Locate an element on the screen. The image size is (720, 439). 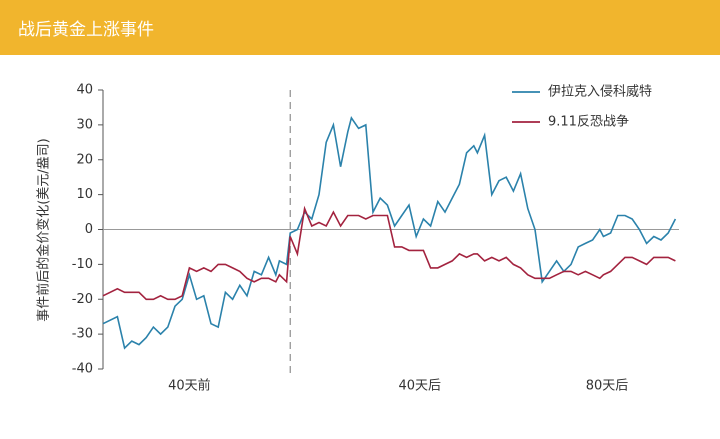
y-tick-label: 20 is located at coordinates (84, 159).